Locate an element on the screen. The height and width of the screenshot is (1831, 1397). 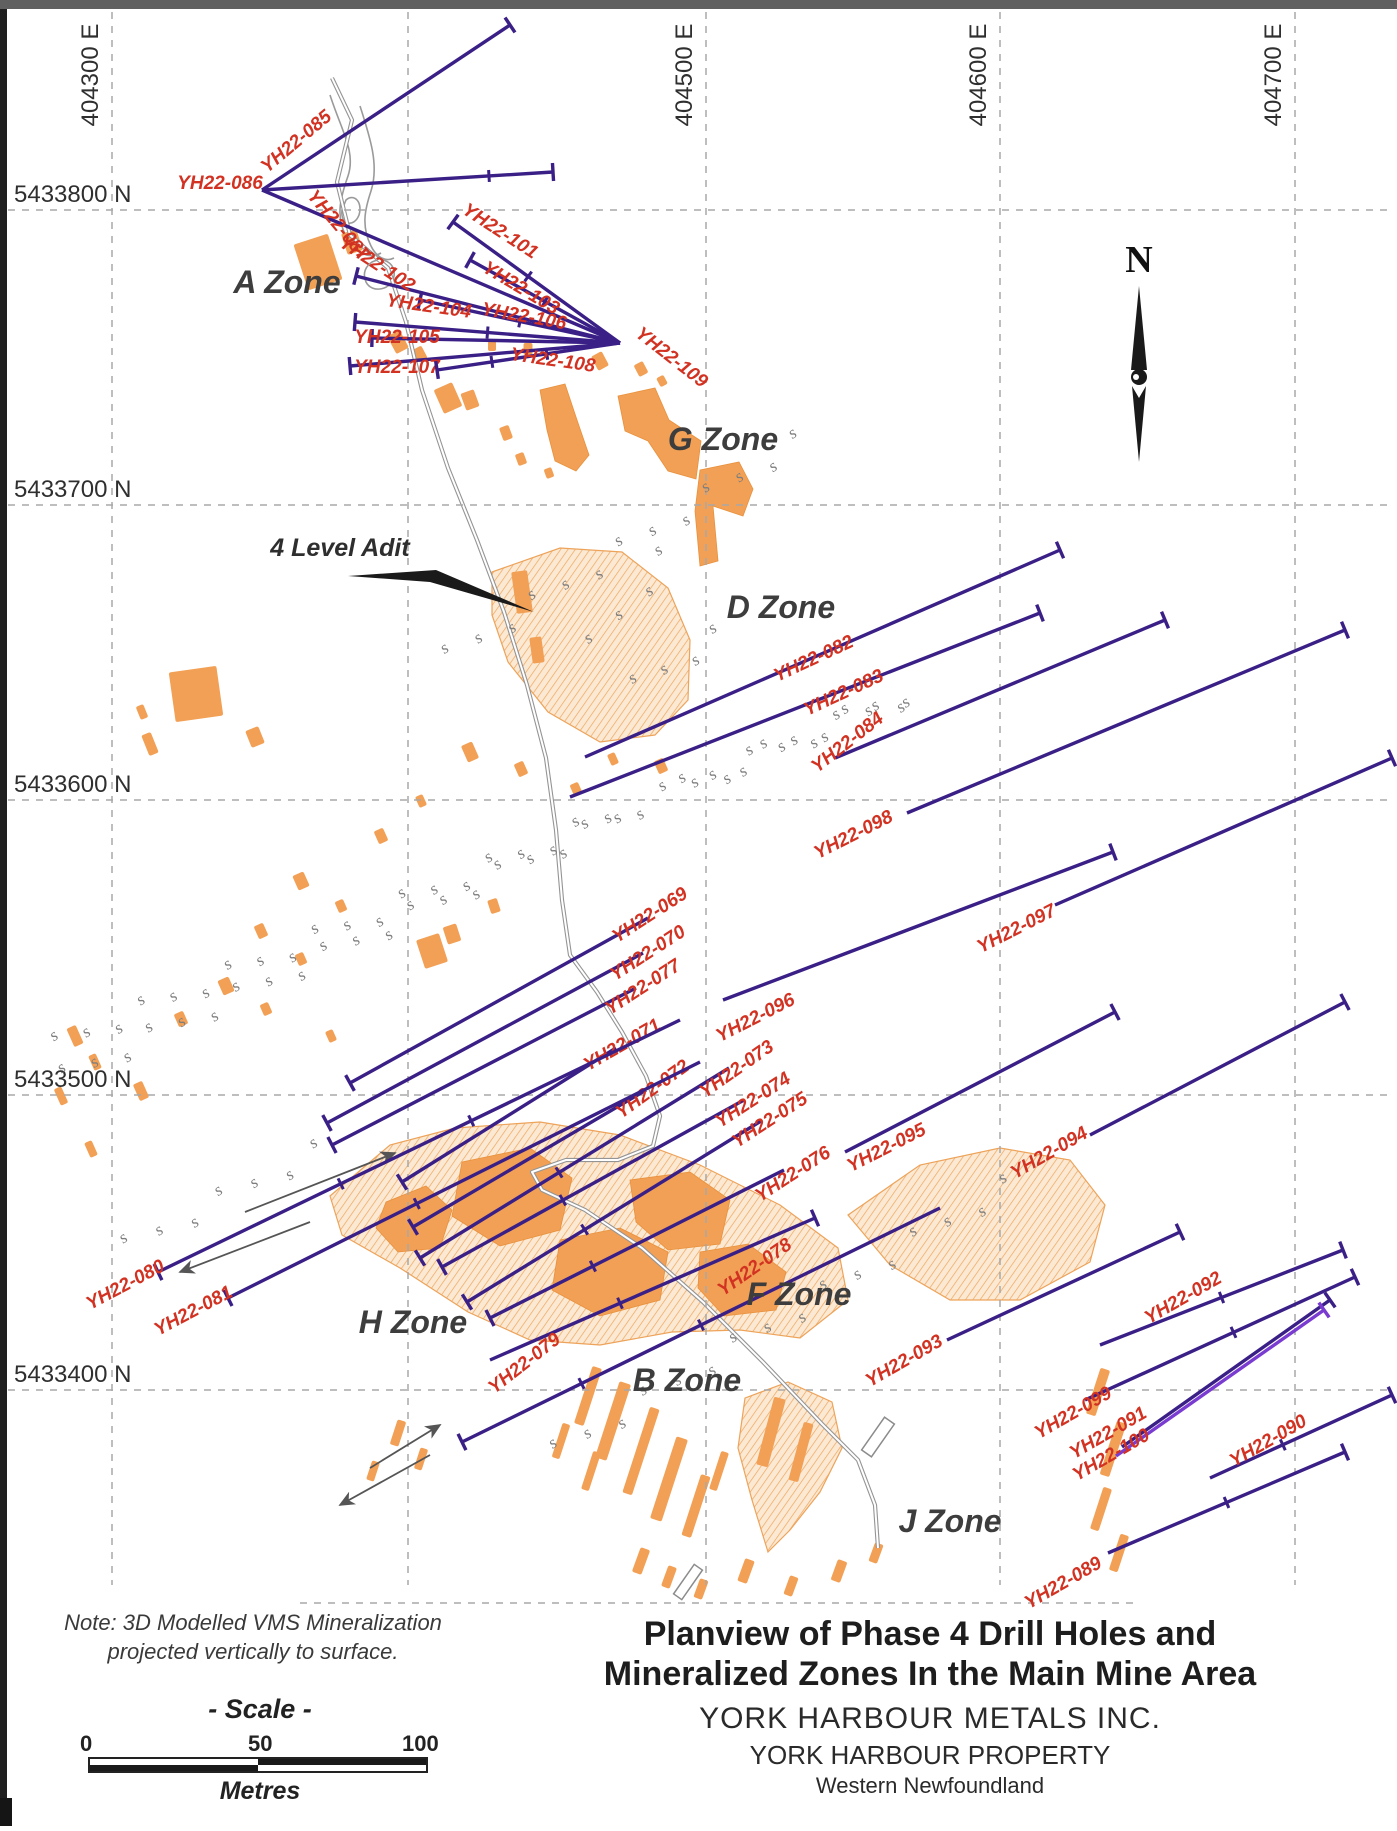
adit-label: 4 Level Adit is located at coordinates (340, 548).